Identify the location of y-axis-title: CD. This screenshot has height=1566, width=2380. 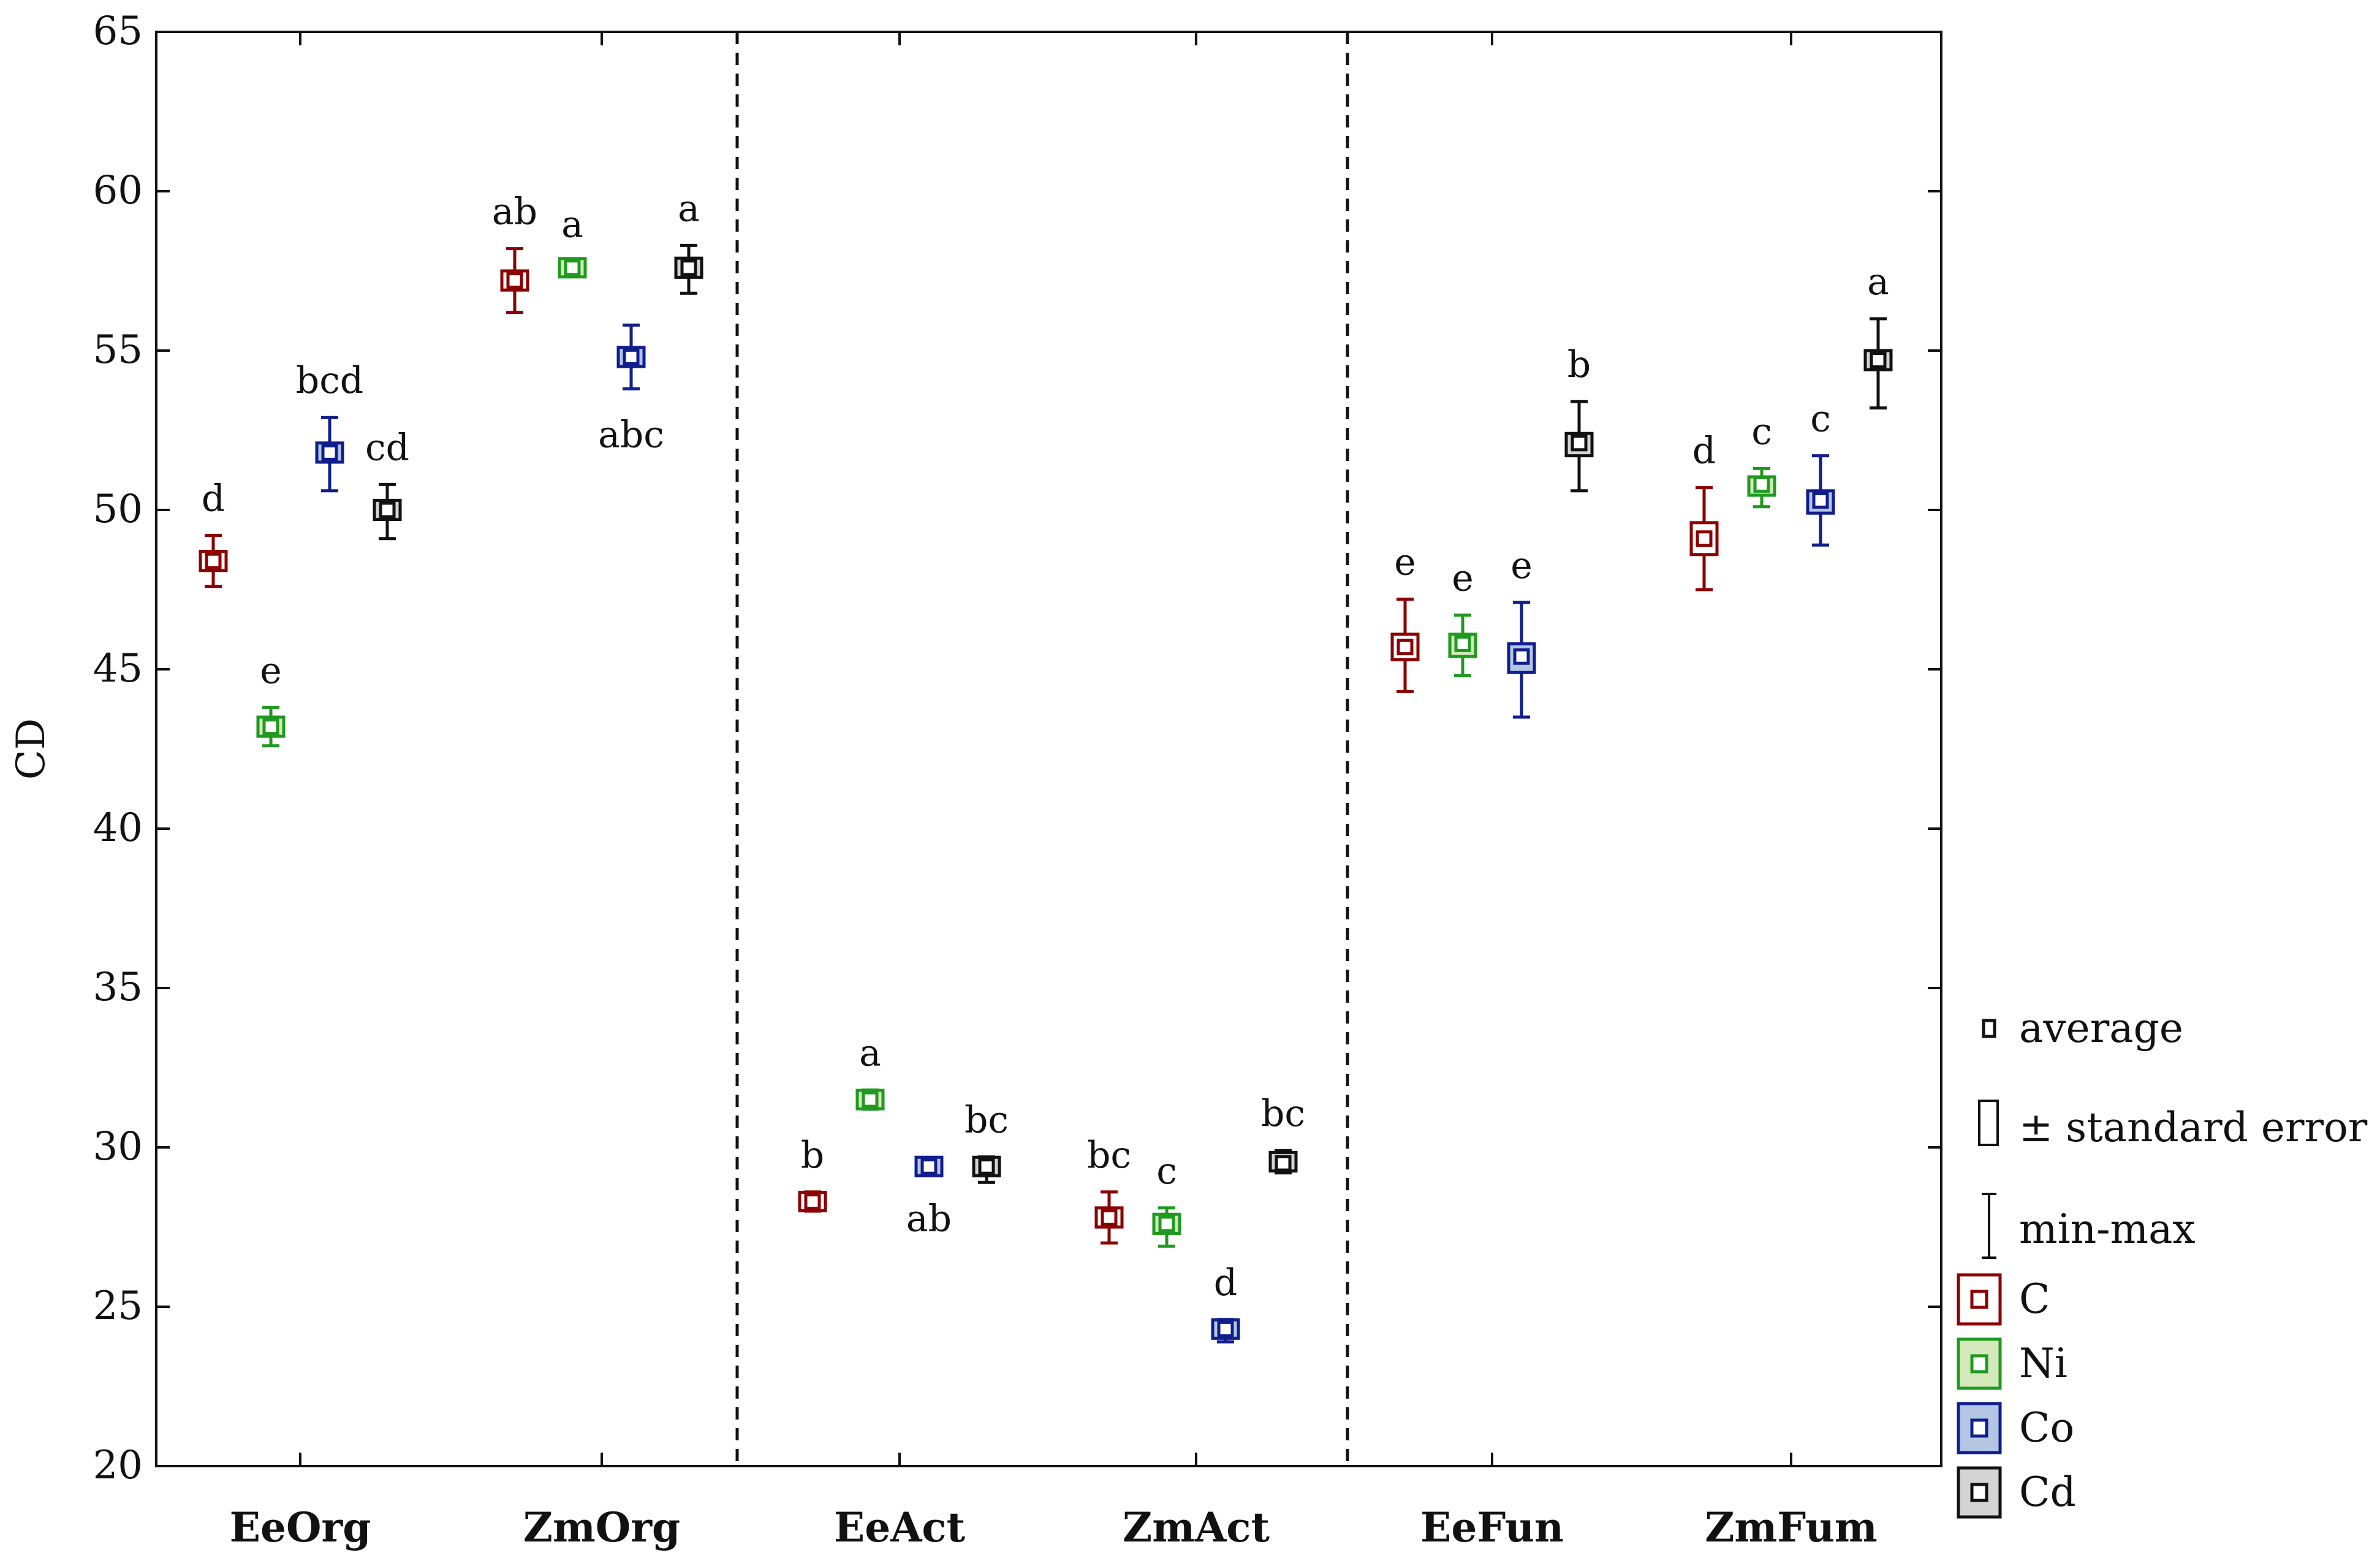
(31, 749).